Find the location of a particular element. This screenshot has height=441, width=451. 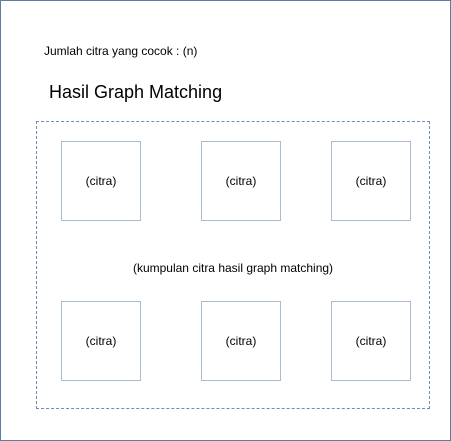

result-image-4: (citra) is located at coordinates (101, 341).